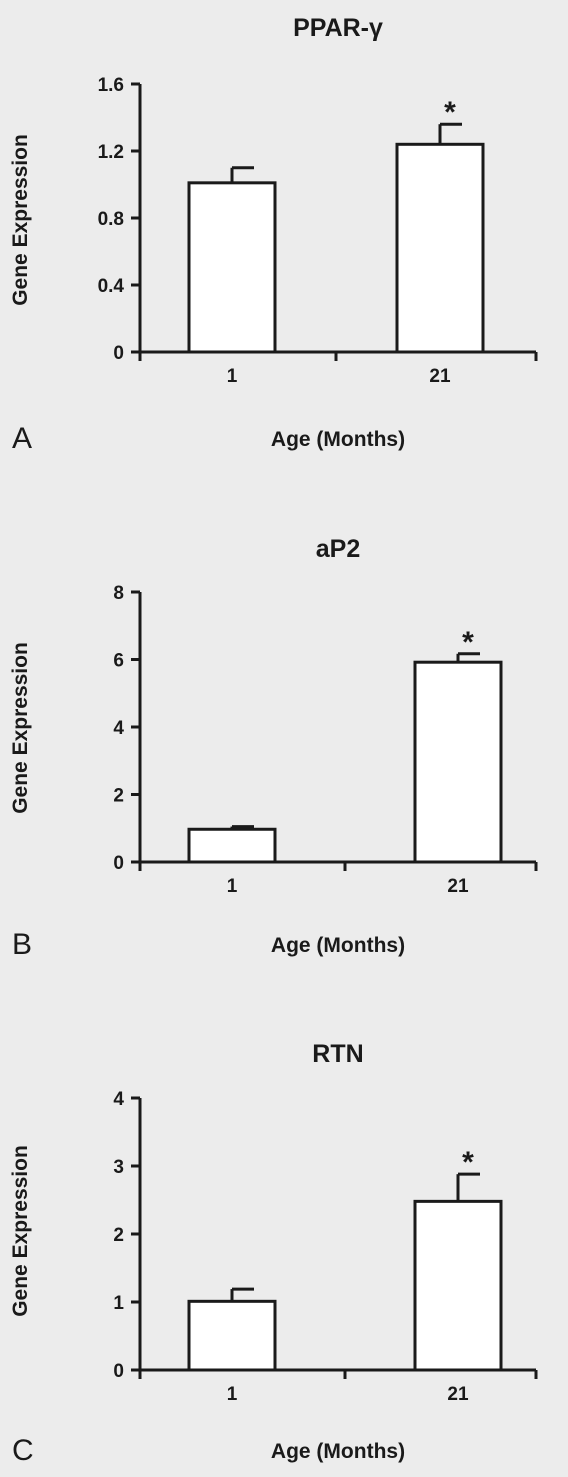  What do you see at coordinates (118, 353) in the screenshot?
I see `panel-a-y-tick-label: 0` at bounding box center [118, 353].